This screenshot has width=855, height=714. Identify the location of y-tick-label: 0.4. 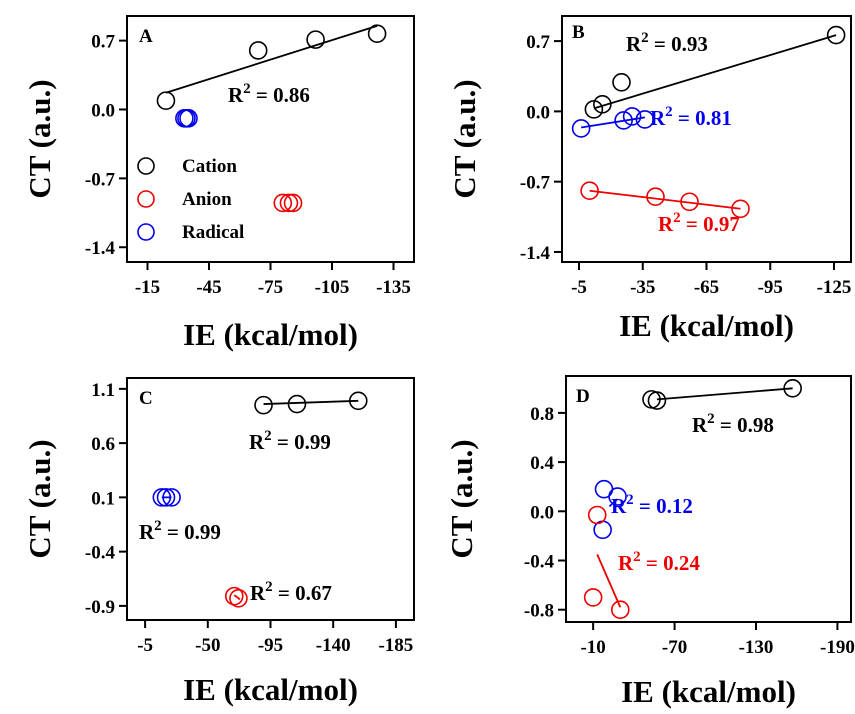
(542, 463).